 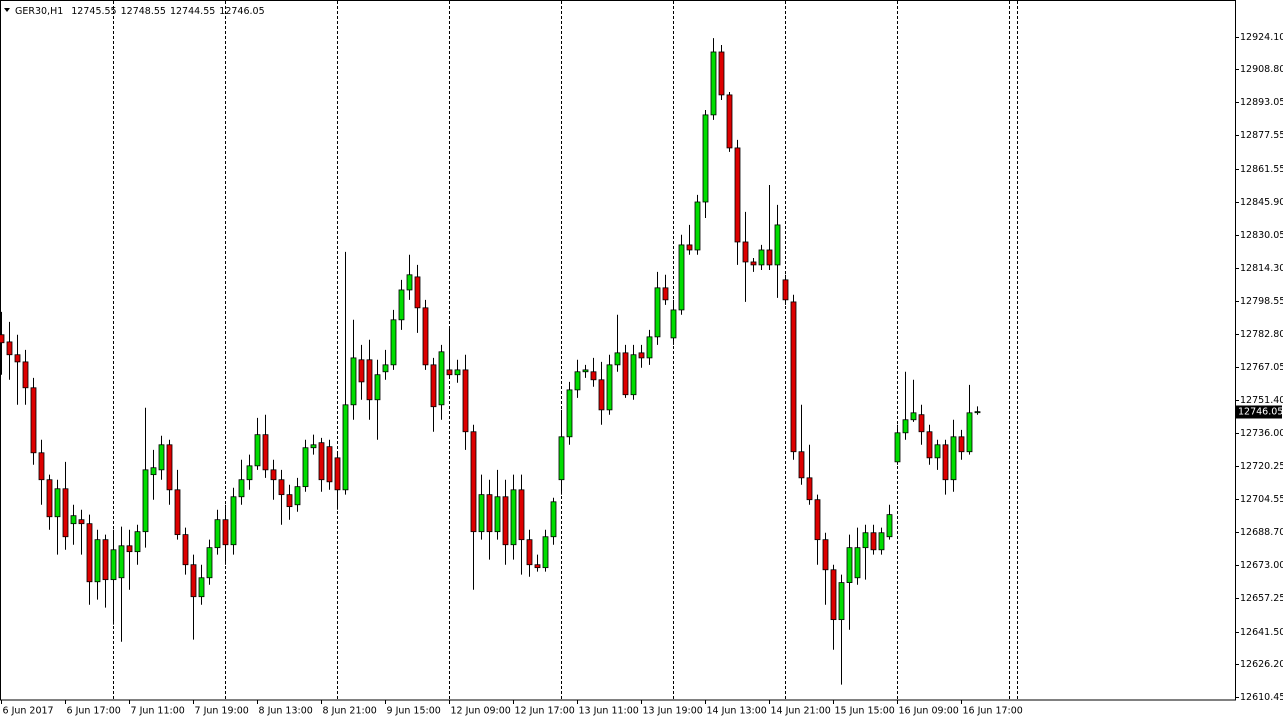 What do you see at coordinates (94, 711) in the screenshot?
I see `x-tick-label: 6 Jun 17:00` at bounding box center [94, 711].